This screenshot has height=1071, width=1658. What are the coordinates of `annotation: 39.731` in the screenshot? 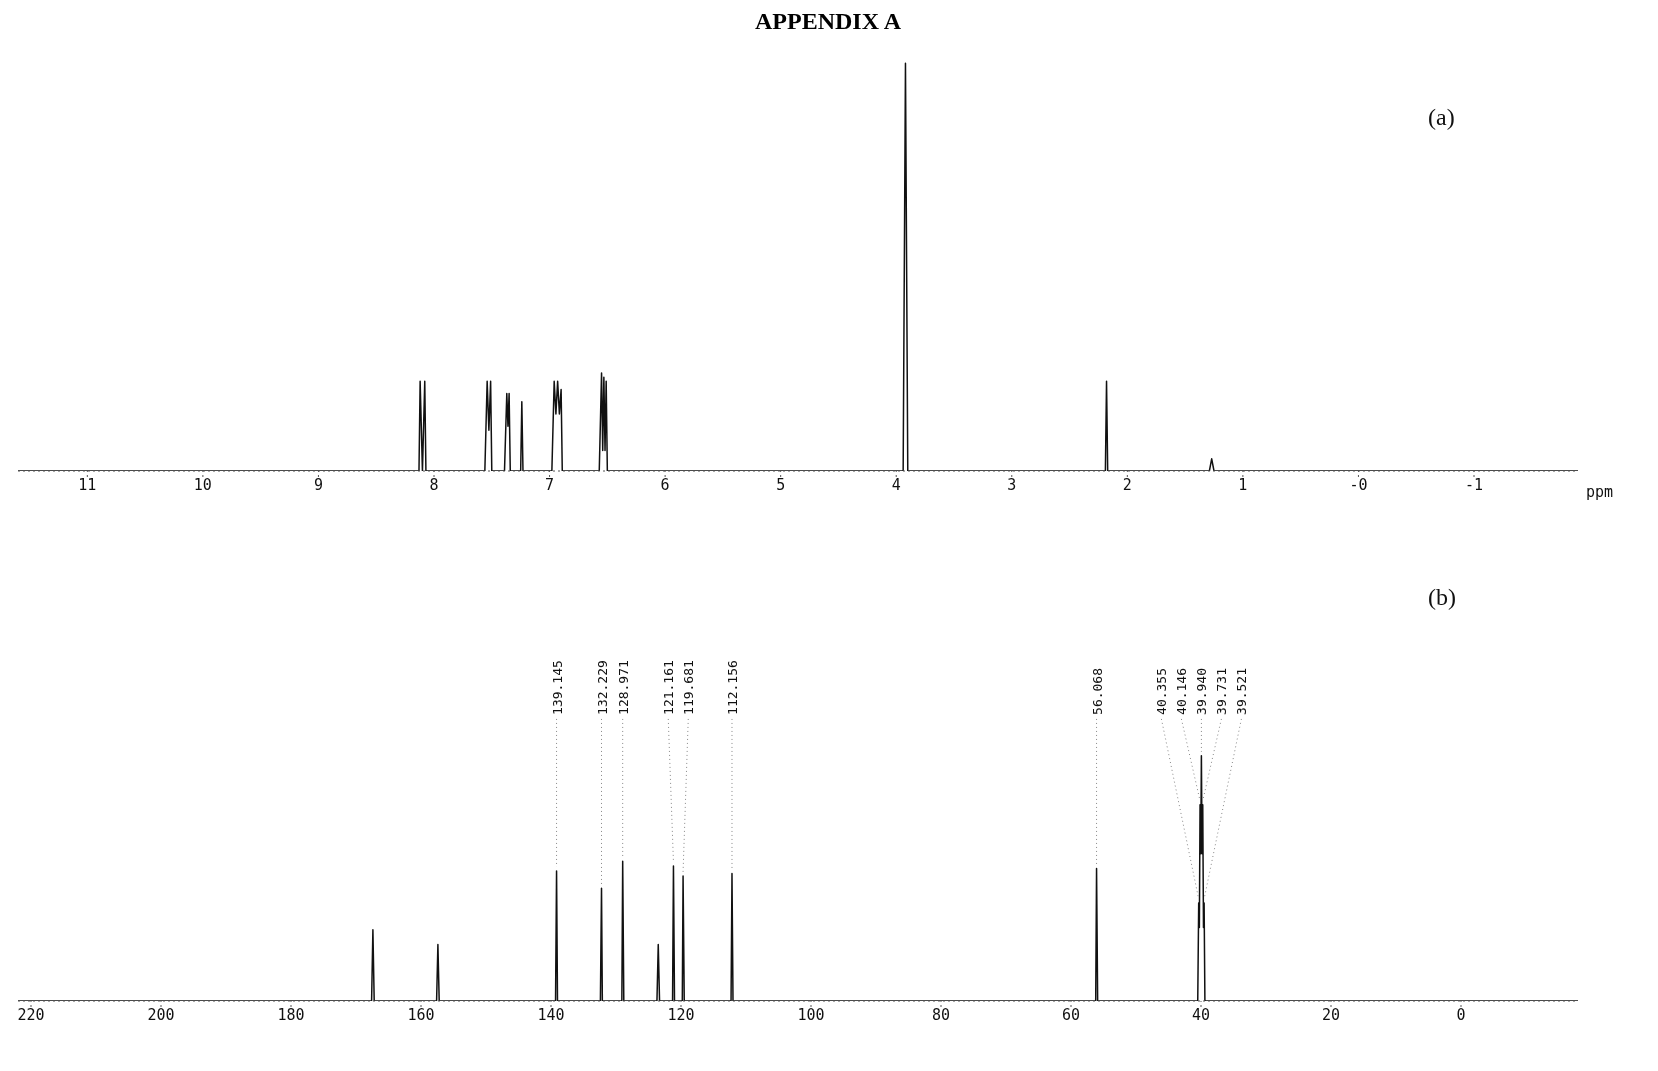 It's located at (1222, 691).